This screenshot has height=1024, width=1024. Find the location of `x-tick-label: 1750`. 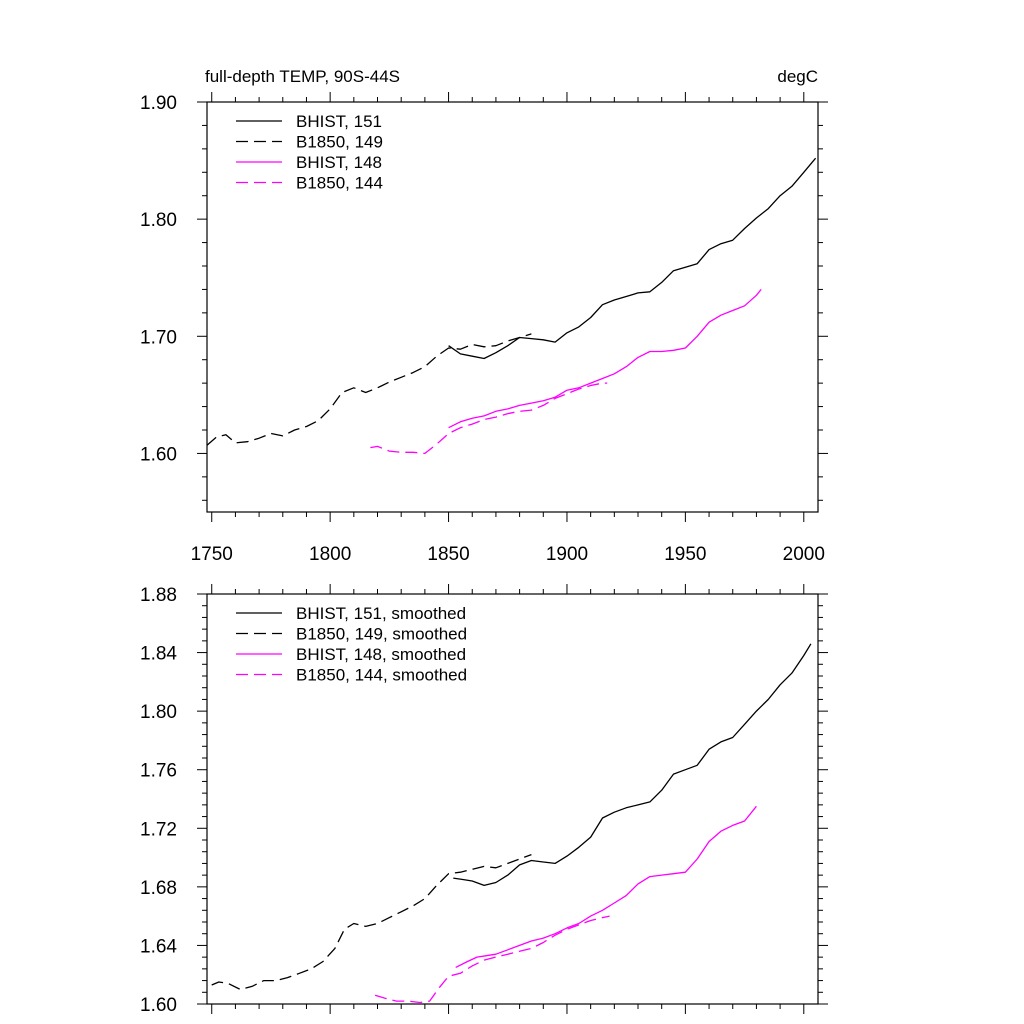

x-tick-label: 1750 is located at coordinates (212, 554).